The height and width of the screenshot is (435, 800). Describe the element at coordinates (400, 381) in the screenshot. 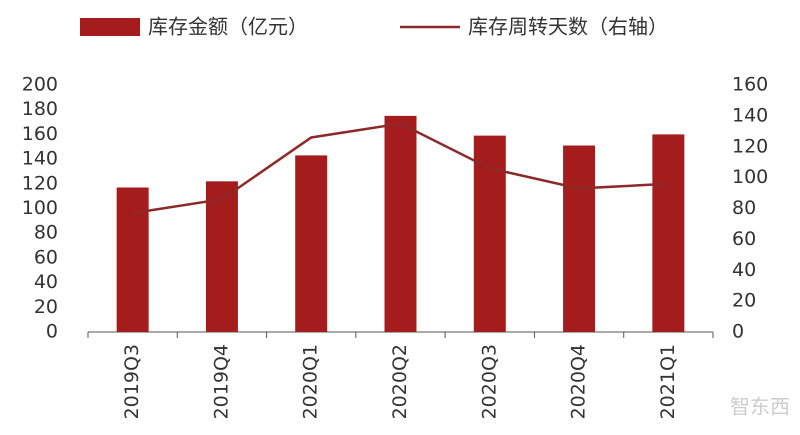

I see `x-tick-label: 2020Q2` at that location.